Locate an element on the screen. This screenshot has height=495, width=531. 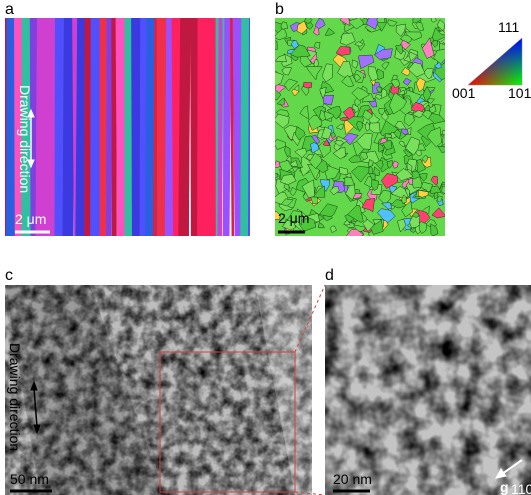
panel-label: c is located at coordinates (9, 275).